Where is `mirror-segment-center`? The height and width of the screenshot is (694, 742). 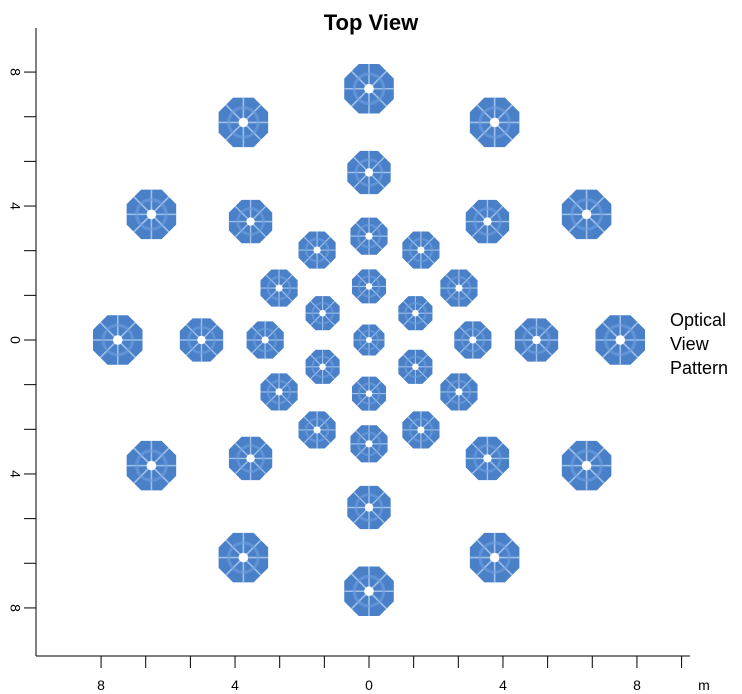
mirror-segment-center is located at coordinates (369, 340).